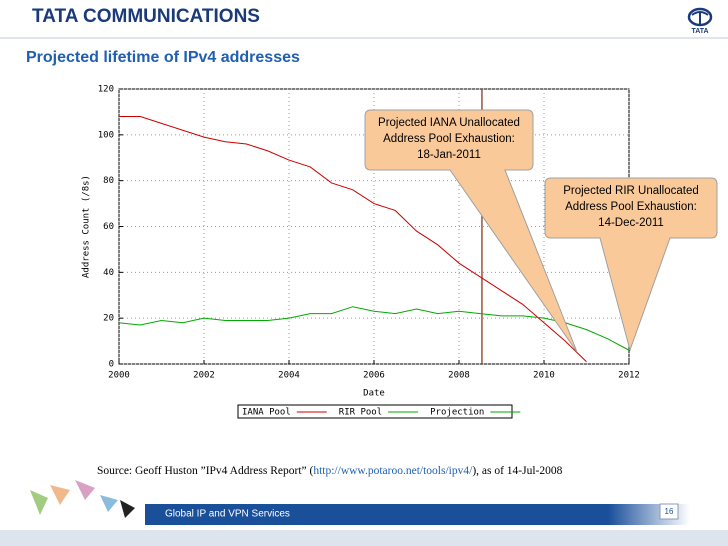 The image size is (728, 546). I want to click on callout-text: Projected RIR Unallocated, so click(631, 191).